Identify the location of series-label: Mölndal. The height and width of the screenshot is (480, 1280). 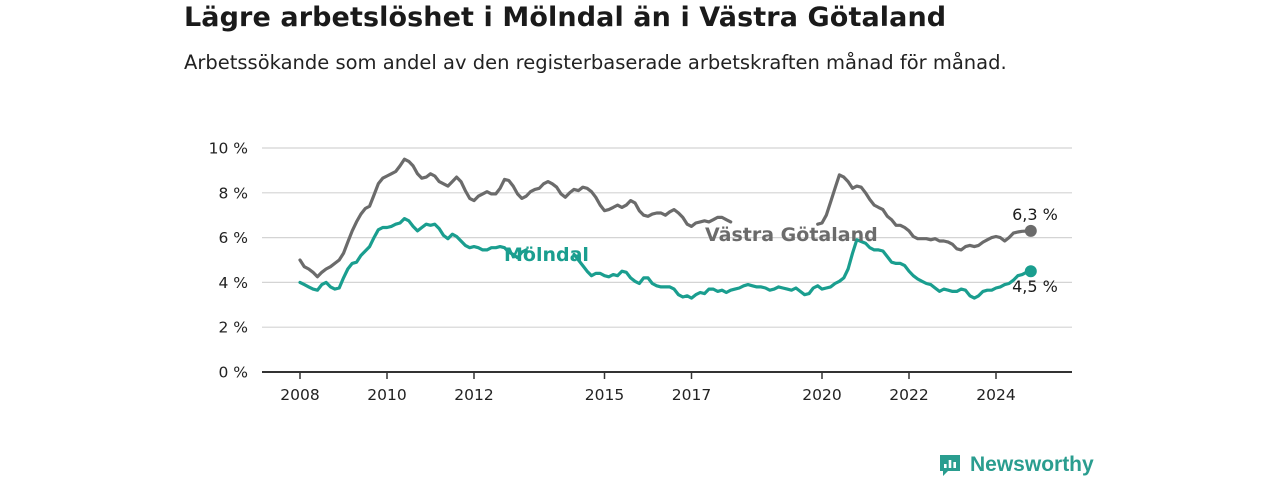
(546, 255).